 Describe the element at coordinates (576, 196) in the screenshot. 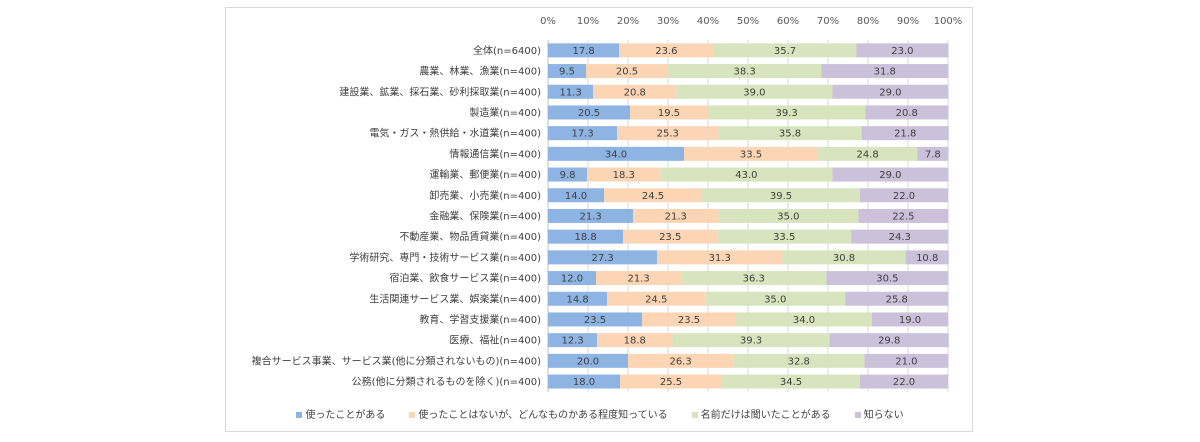

I see `data-label: 14.0` at that location.